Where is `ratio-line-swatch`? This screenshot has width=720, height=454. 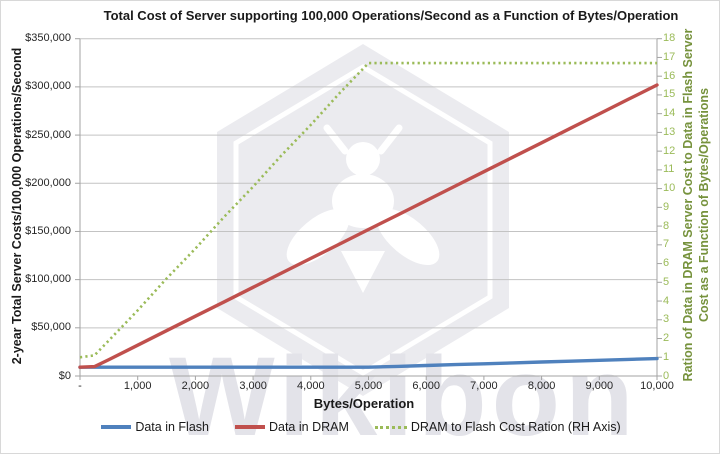 ratio-line-swatch is located at coordinates (390, 427).